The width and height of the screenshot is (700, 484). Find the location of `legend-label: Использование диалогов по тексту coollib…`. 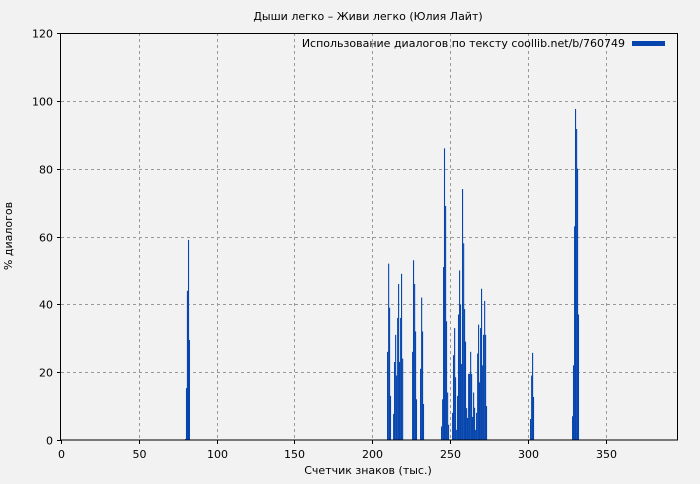

legend-label: Использование диалогов по тексту coollib… is located at coordinates (463, 43).